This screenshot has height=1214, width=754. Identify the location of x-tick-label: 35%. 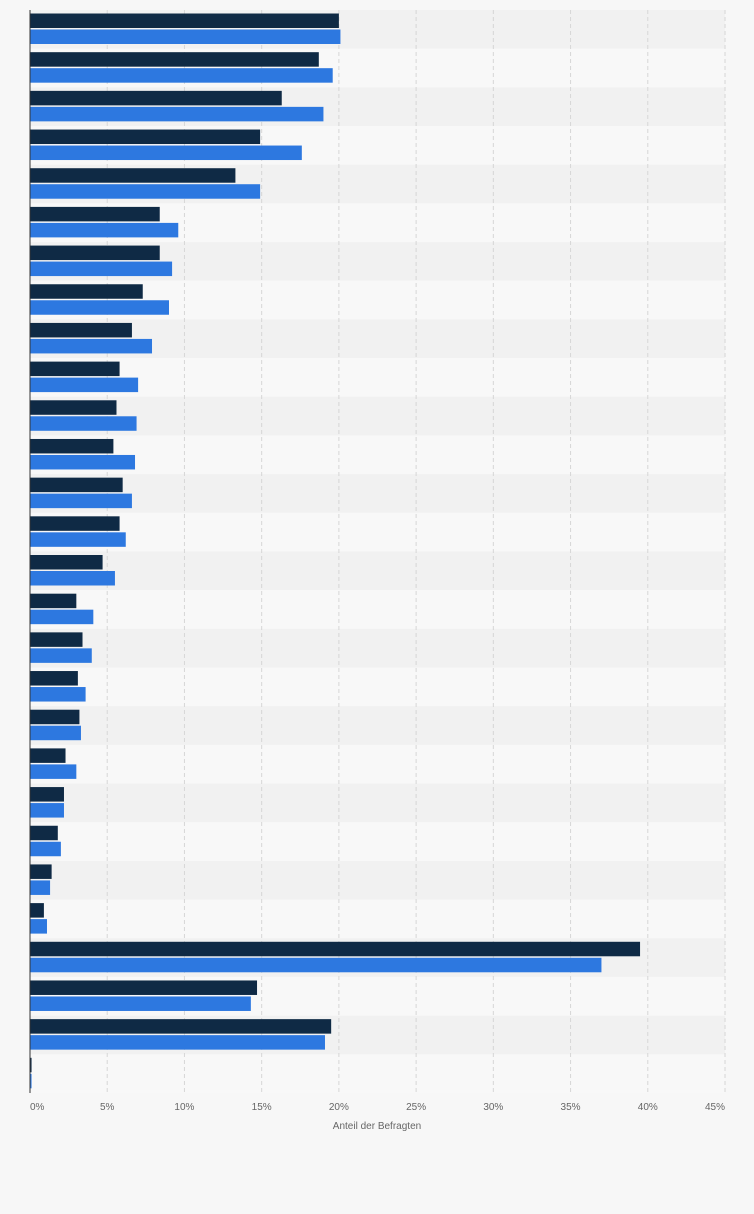
(571, 1107).